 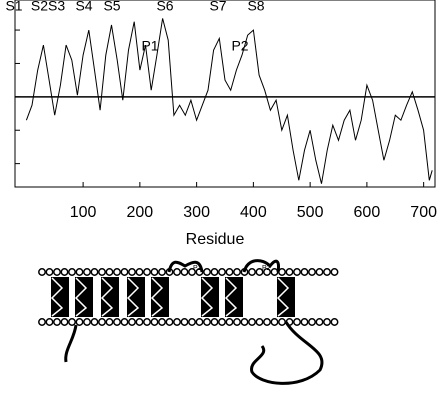 I want to click on annotation: S8, so click(x=255, y=7).